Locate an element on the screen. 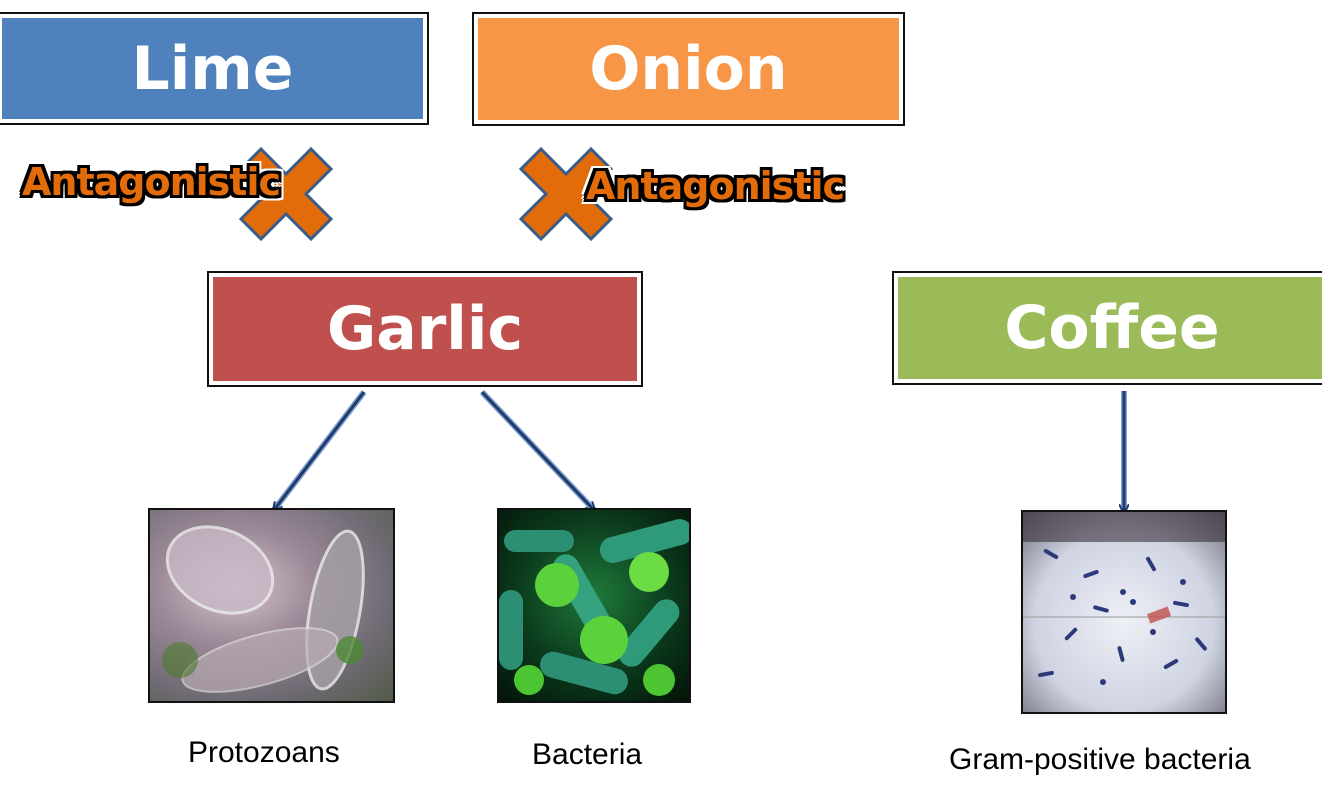 This screenshot has width=1322, height=805. antagonistic-label-right: Antagonistic is located at coordinates (715, 186).